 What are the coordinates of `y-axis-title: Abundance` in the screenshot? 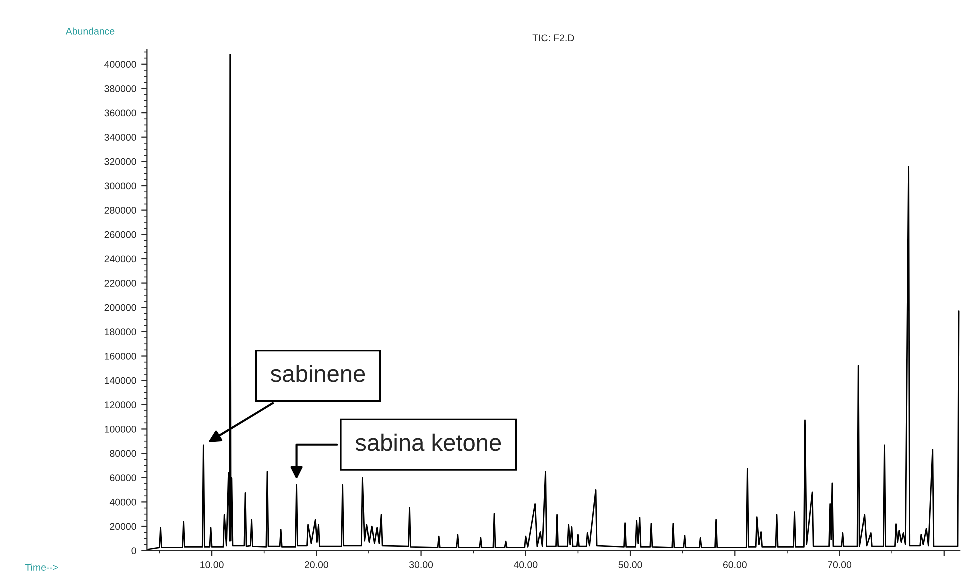 It's located at (90, 31).